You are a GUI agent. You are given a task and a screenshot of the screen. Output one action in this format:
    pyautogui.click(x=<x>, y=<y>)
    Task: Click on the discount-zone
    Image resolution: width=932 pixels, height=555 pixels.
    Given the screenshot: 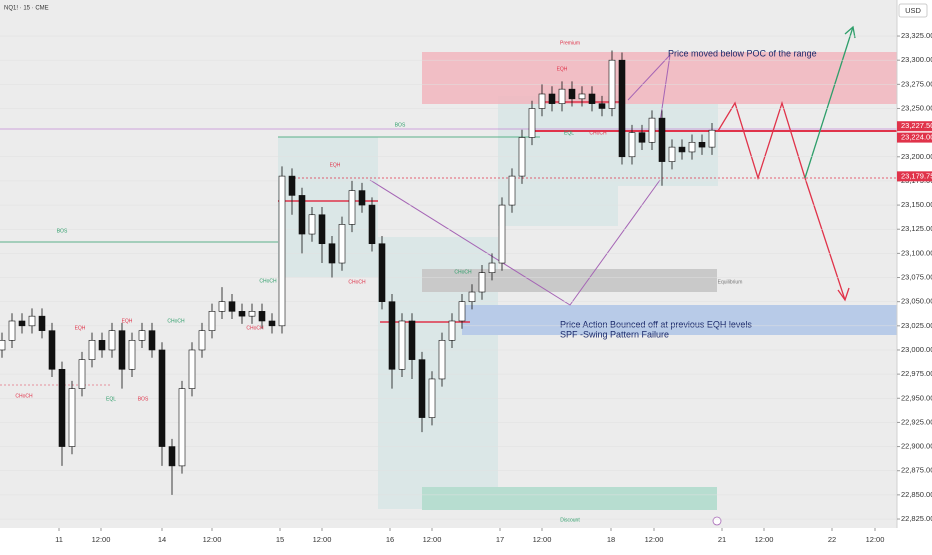 What is the action you would take?
    pyautogui.click(x=569, y=498)
    